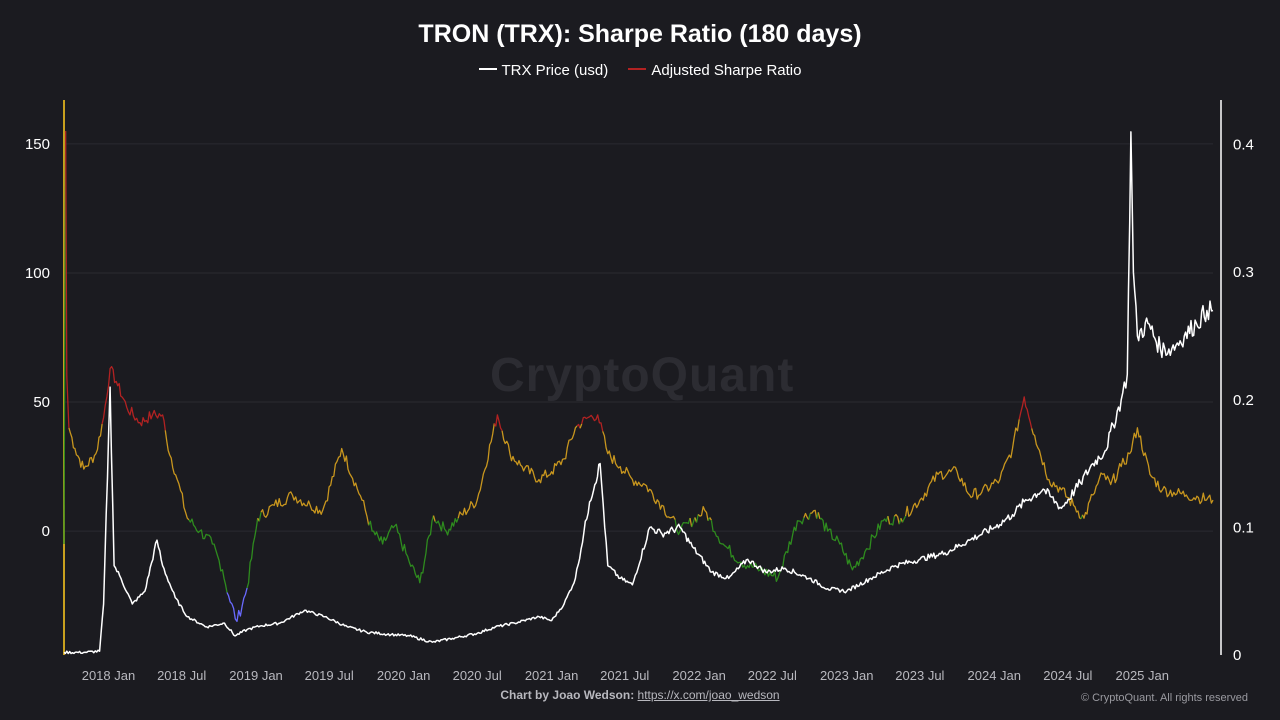 The image size is (1280, 720). Describe the element at coordinates (46, 531) in the screenshot. I see `y-left-tick-0: 0` at that location.